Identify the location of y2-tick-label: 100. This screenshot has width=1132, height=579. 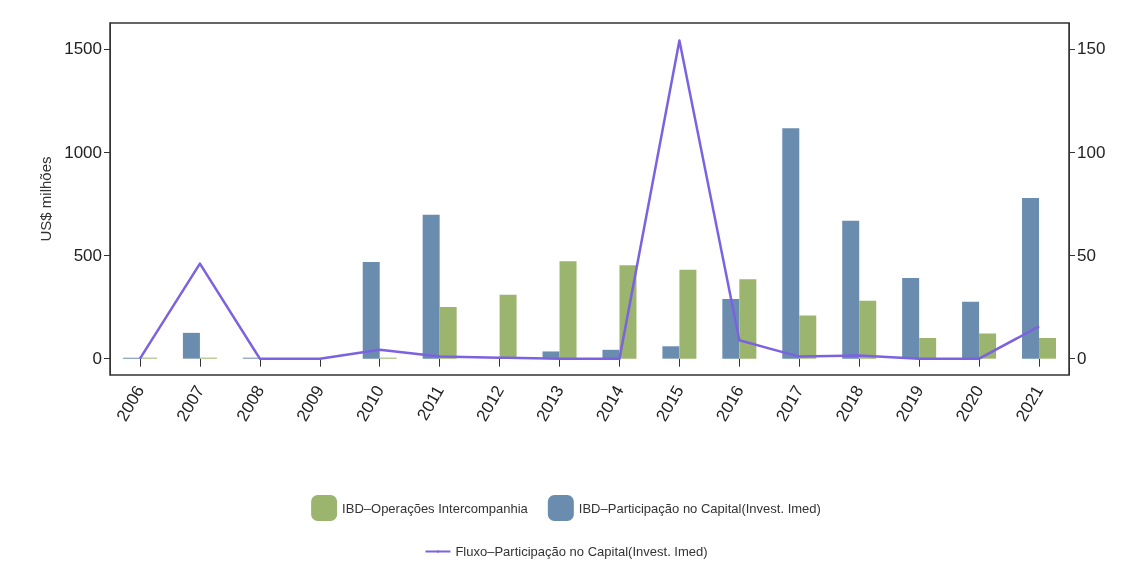
(1091, 152).